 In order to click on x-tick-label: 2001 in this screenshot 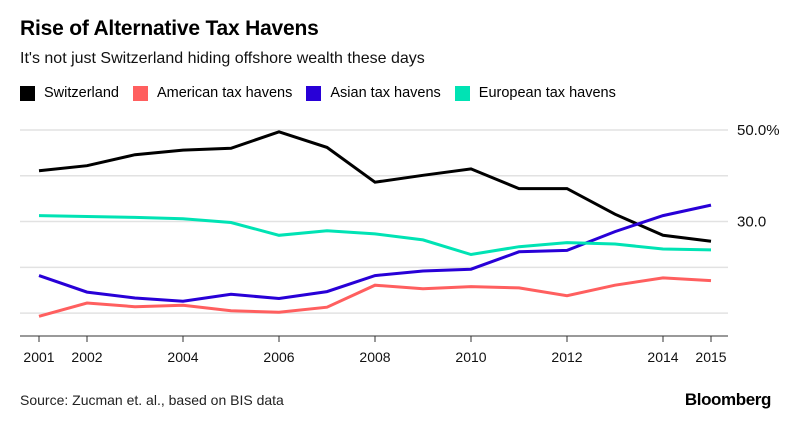, I will do `click(38, 357)`.